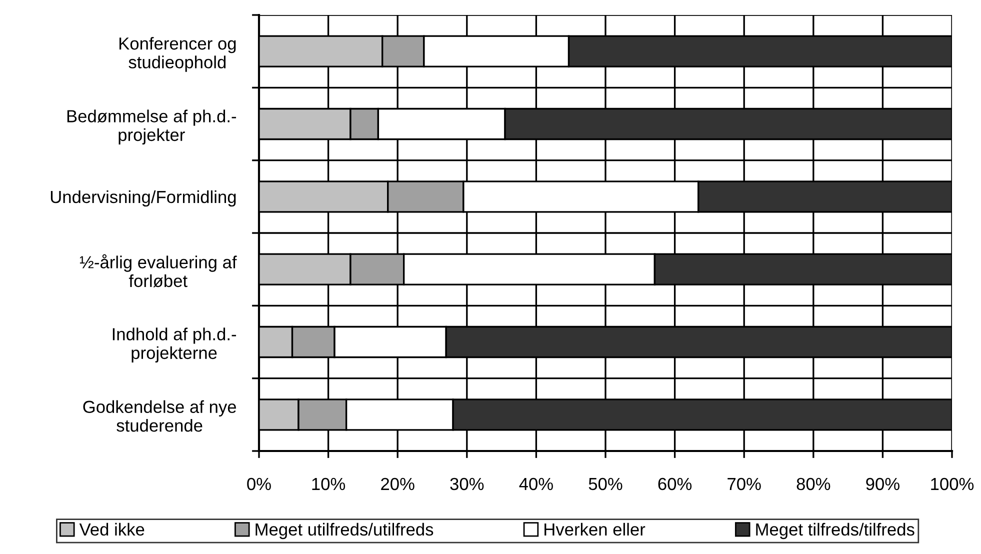 The width and height of the screenshot is (981, 554). I want to click on x-tick-label: 10%, so click(329, 484).